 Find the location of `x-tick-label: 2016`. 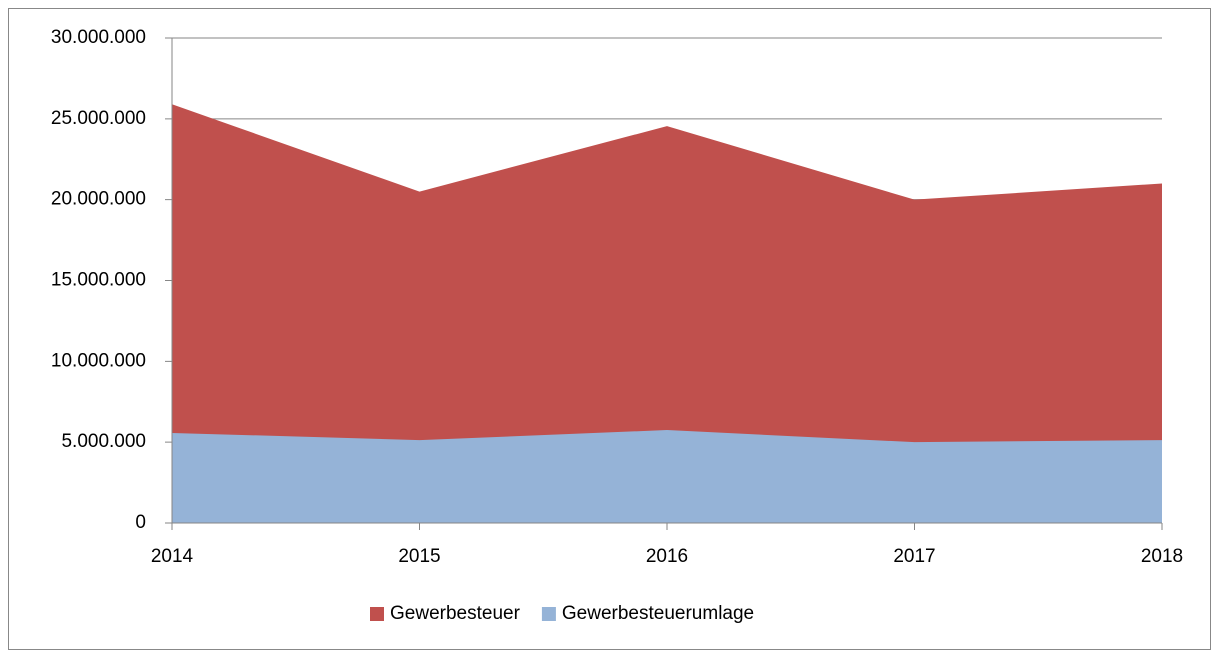

x-tick-label: 2016 is located at coordinates (667, 556).